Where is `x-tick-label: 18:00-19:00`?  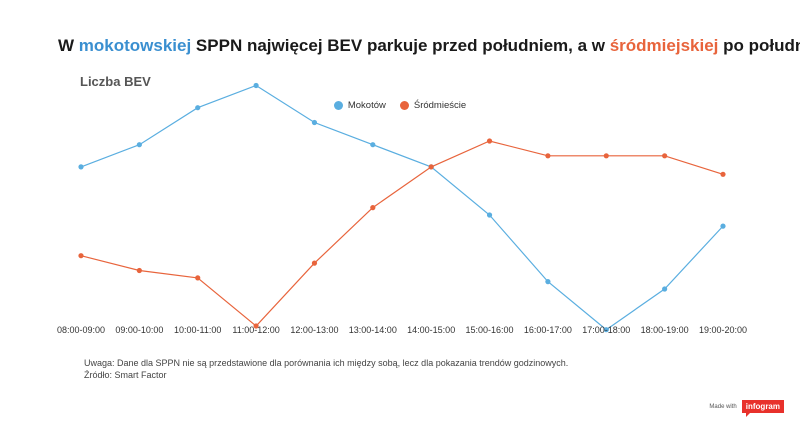
x-tick-label: 18:00-19:00 is located at coordinates (665, 330).